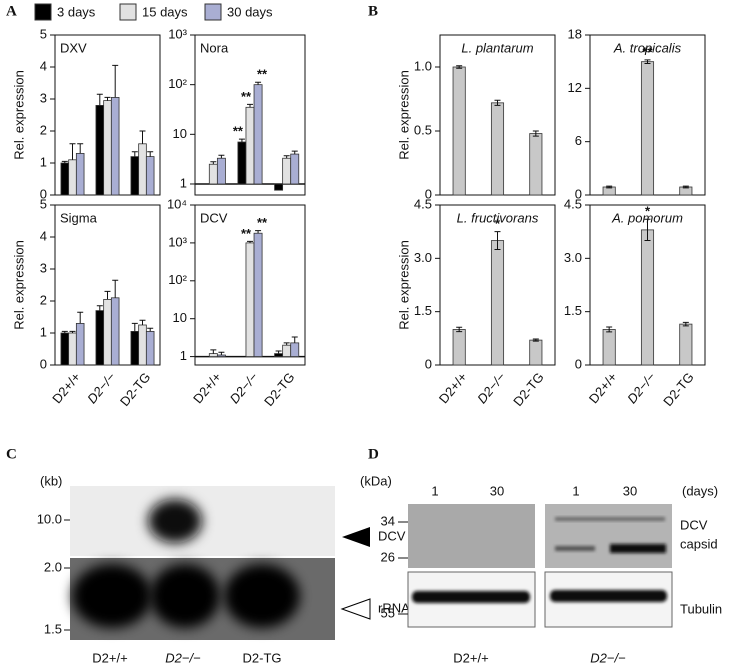  Describe the element at coordinates (388, 612) in the screenshot. I see `marker: 55` at that location.